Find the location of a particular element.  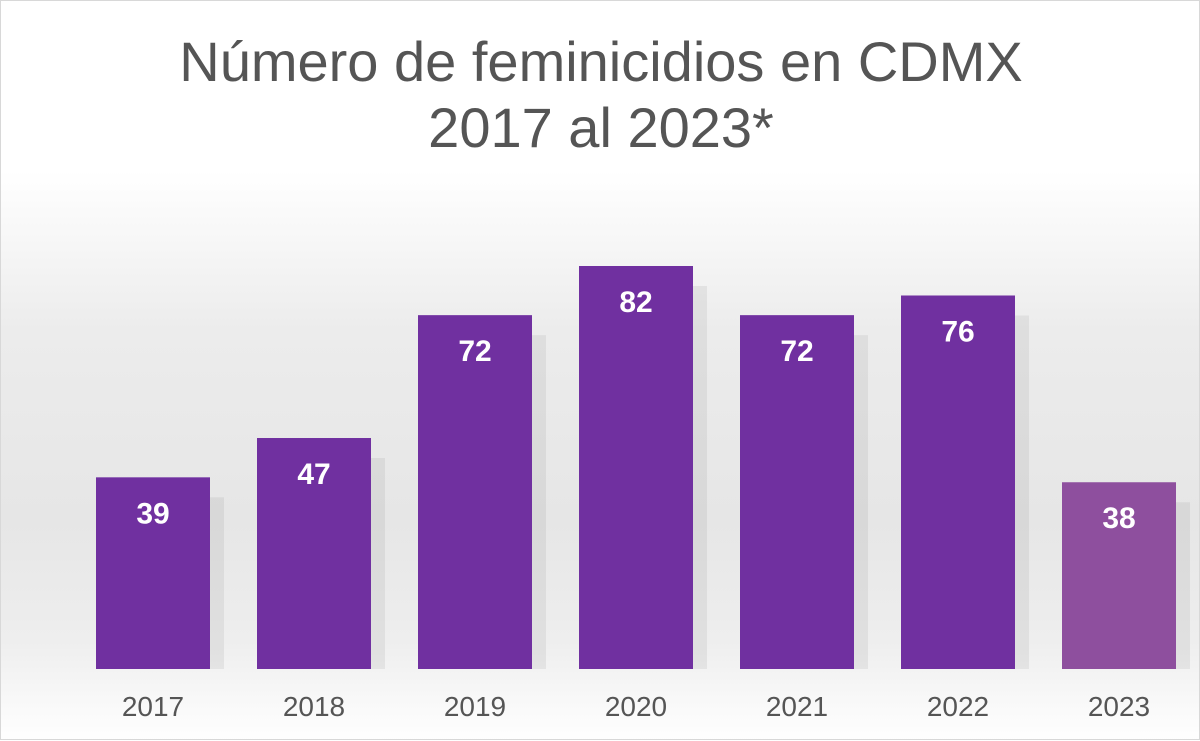

chart-title-line: Número de feminicidios en CDMX is located at coordinates (601, 61).